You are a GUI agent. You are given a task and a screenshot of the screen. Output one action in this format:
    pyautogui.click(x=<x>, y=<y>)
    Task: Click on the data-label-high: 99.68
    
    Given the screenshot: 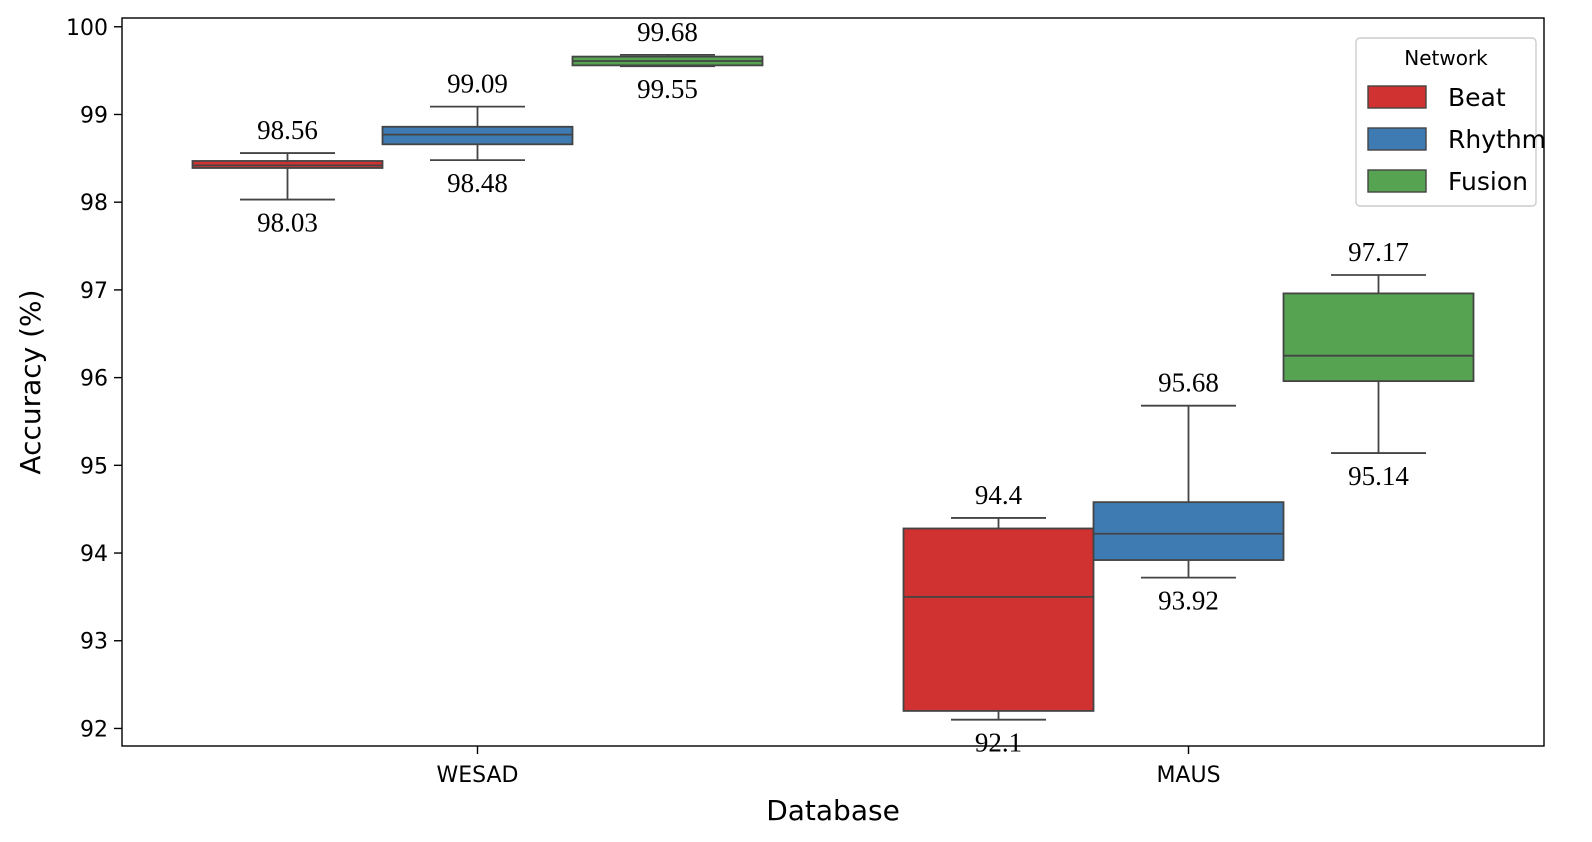 What is the action you would take?
    pyautogui.click(x=667, y=32)
    